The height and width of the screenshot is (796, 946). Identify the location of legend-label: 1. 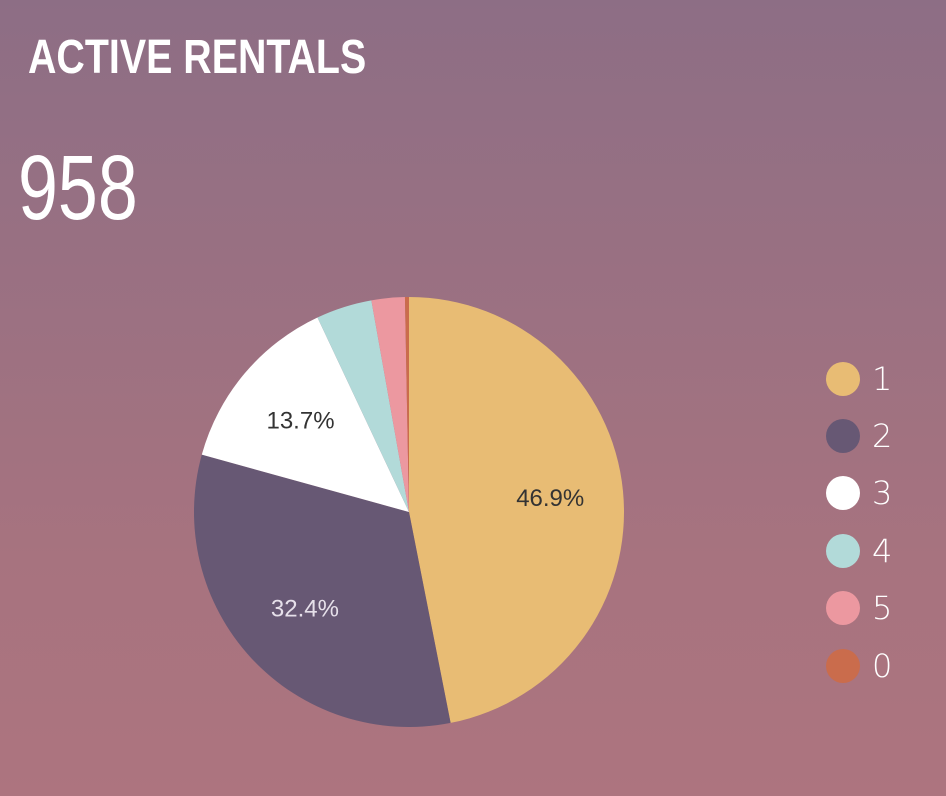
(882, 378).